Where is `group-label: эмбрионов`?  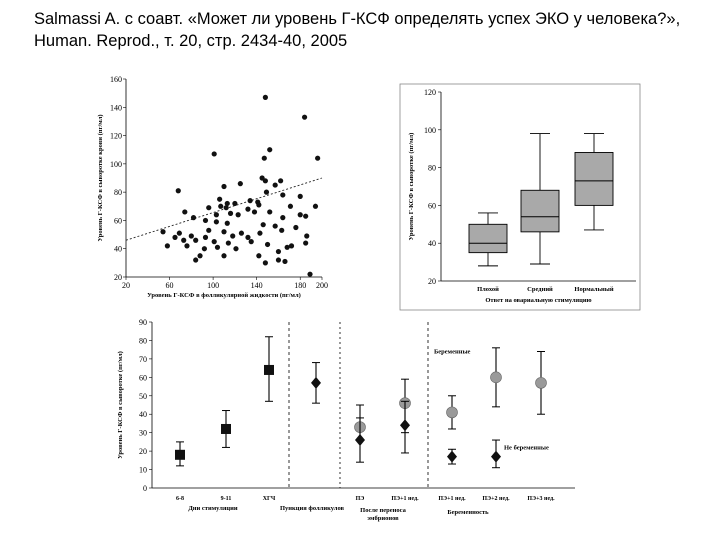 group-label: эмбрионов is located at coordinates (383, 518).